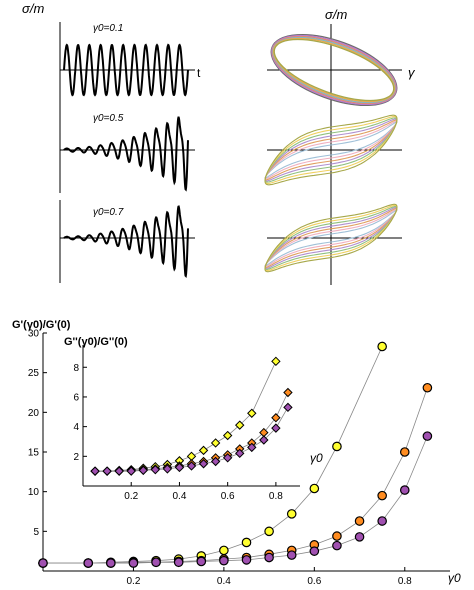  Describe the element at coordinates (76, 368) in the screenshot. I see `inset-y-tick-label-3: 8` at that location.